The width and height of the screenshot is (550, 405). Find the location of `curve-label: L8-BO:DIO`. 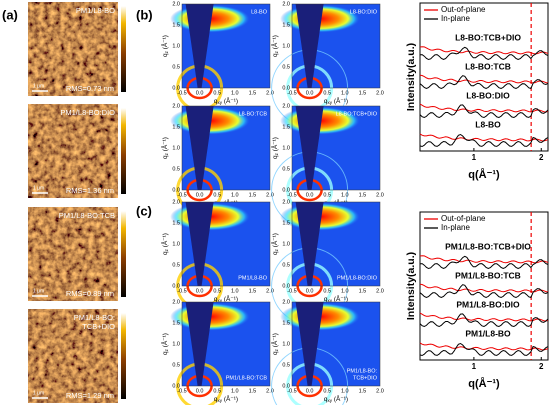

curve-label: L8-BO:DIO is located at coordinates (488, 95).